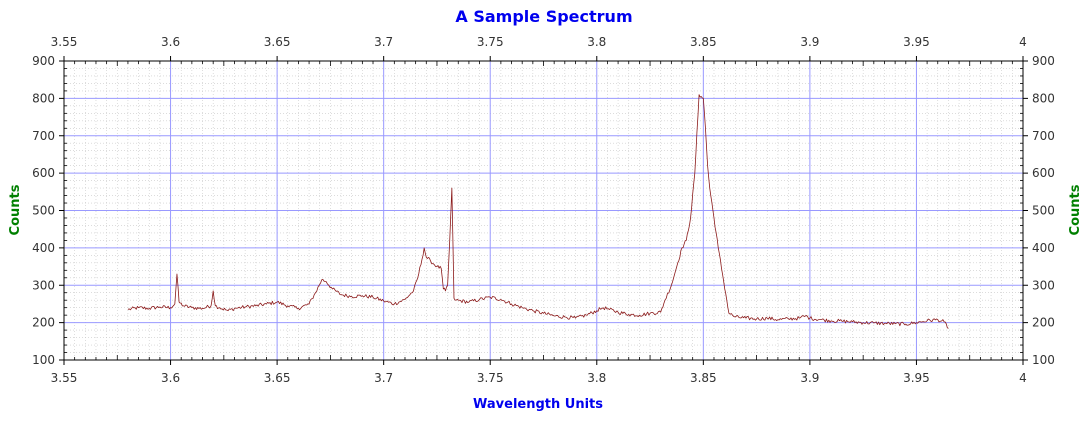 This screenshot has height=421, width=1088. What do you see at coordinates (596, 378) in the screenshot?
I see `x-tick-label-bottom: 3.8` at bounding box center [596, 378].